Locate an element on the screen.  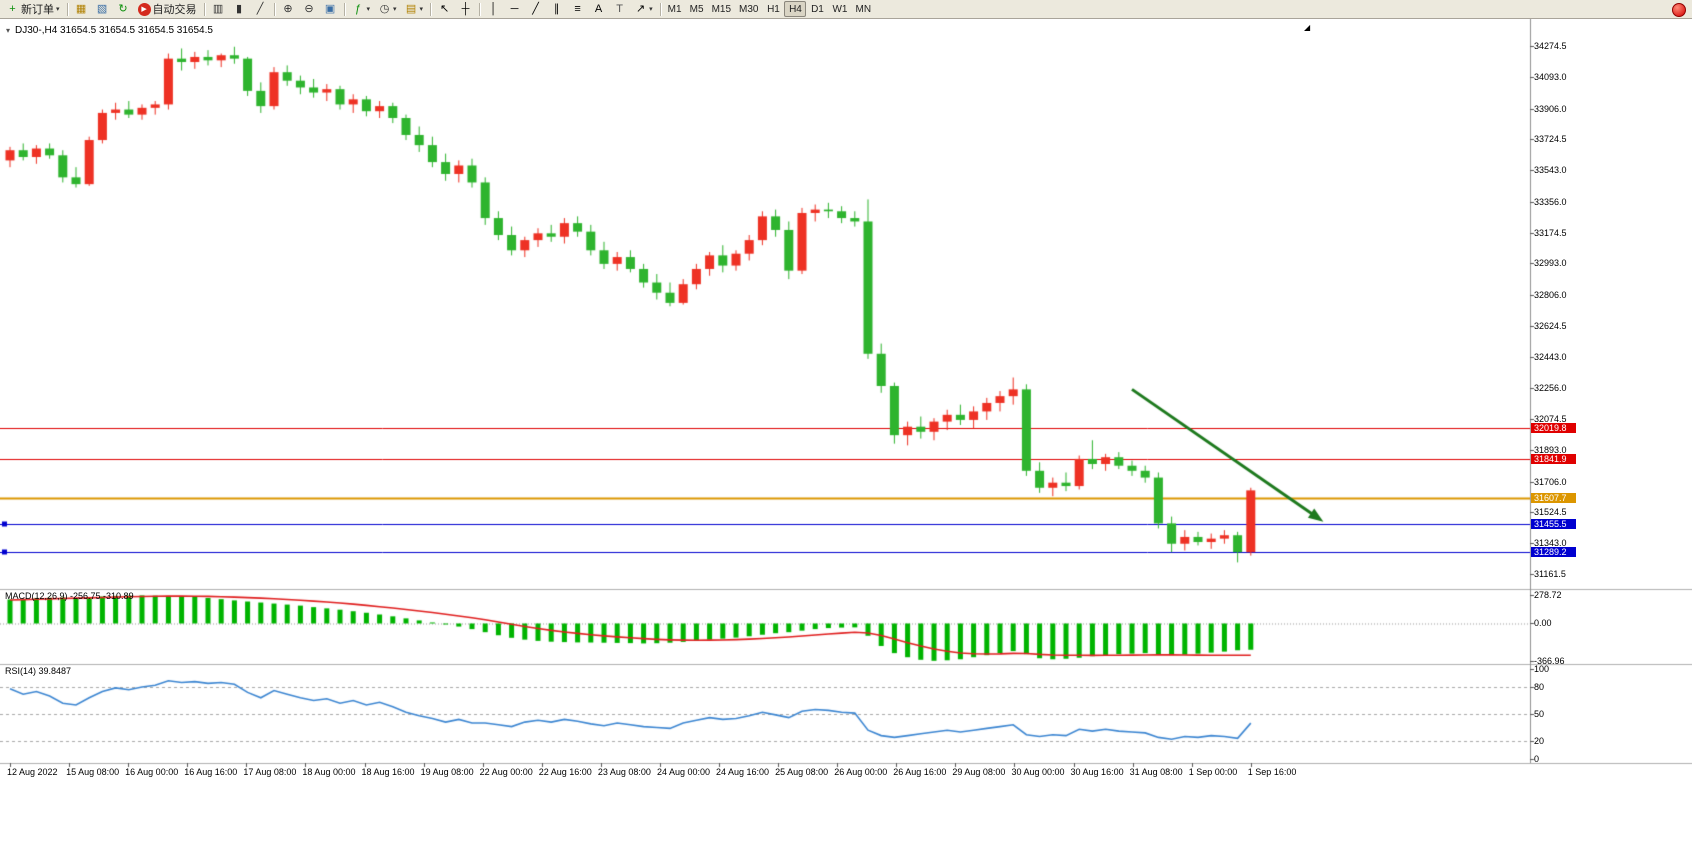
zoom-out-button: ⊖ is located at coordinates (309, 9).